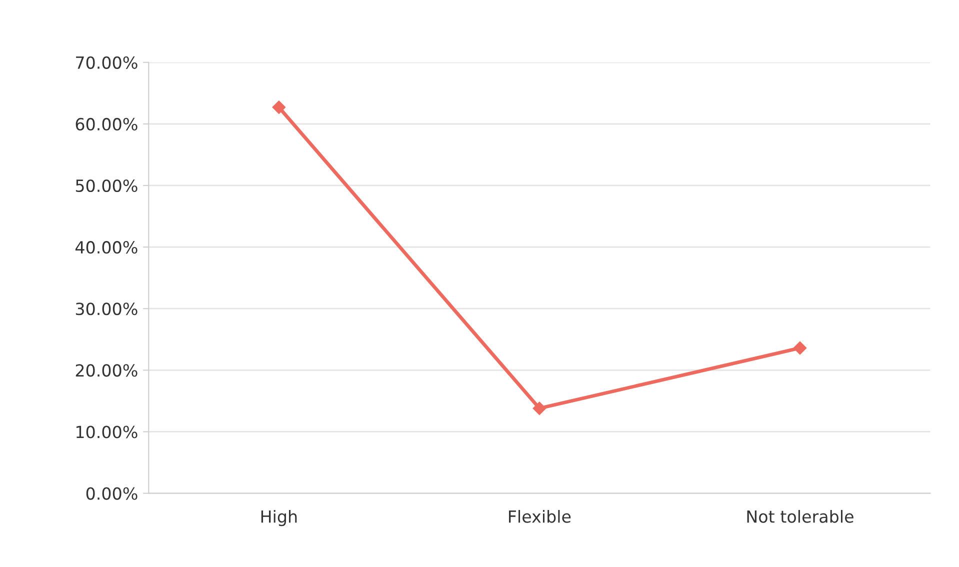 This screenshot has width=959, height=567. Describe the element at coordinates (112, 493) in the screenshot. I see `y-tick-label: 0.00%` at that location.